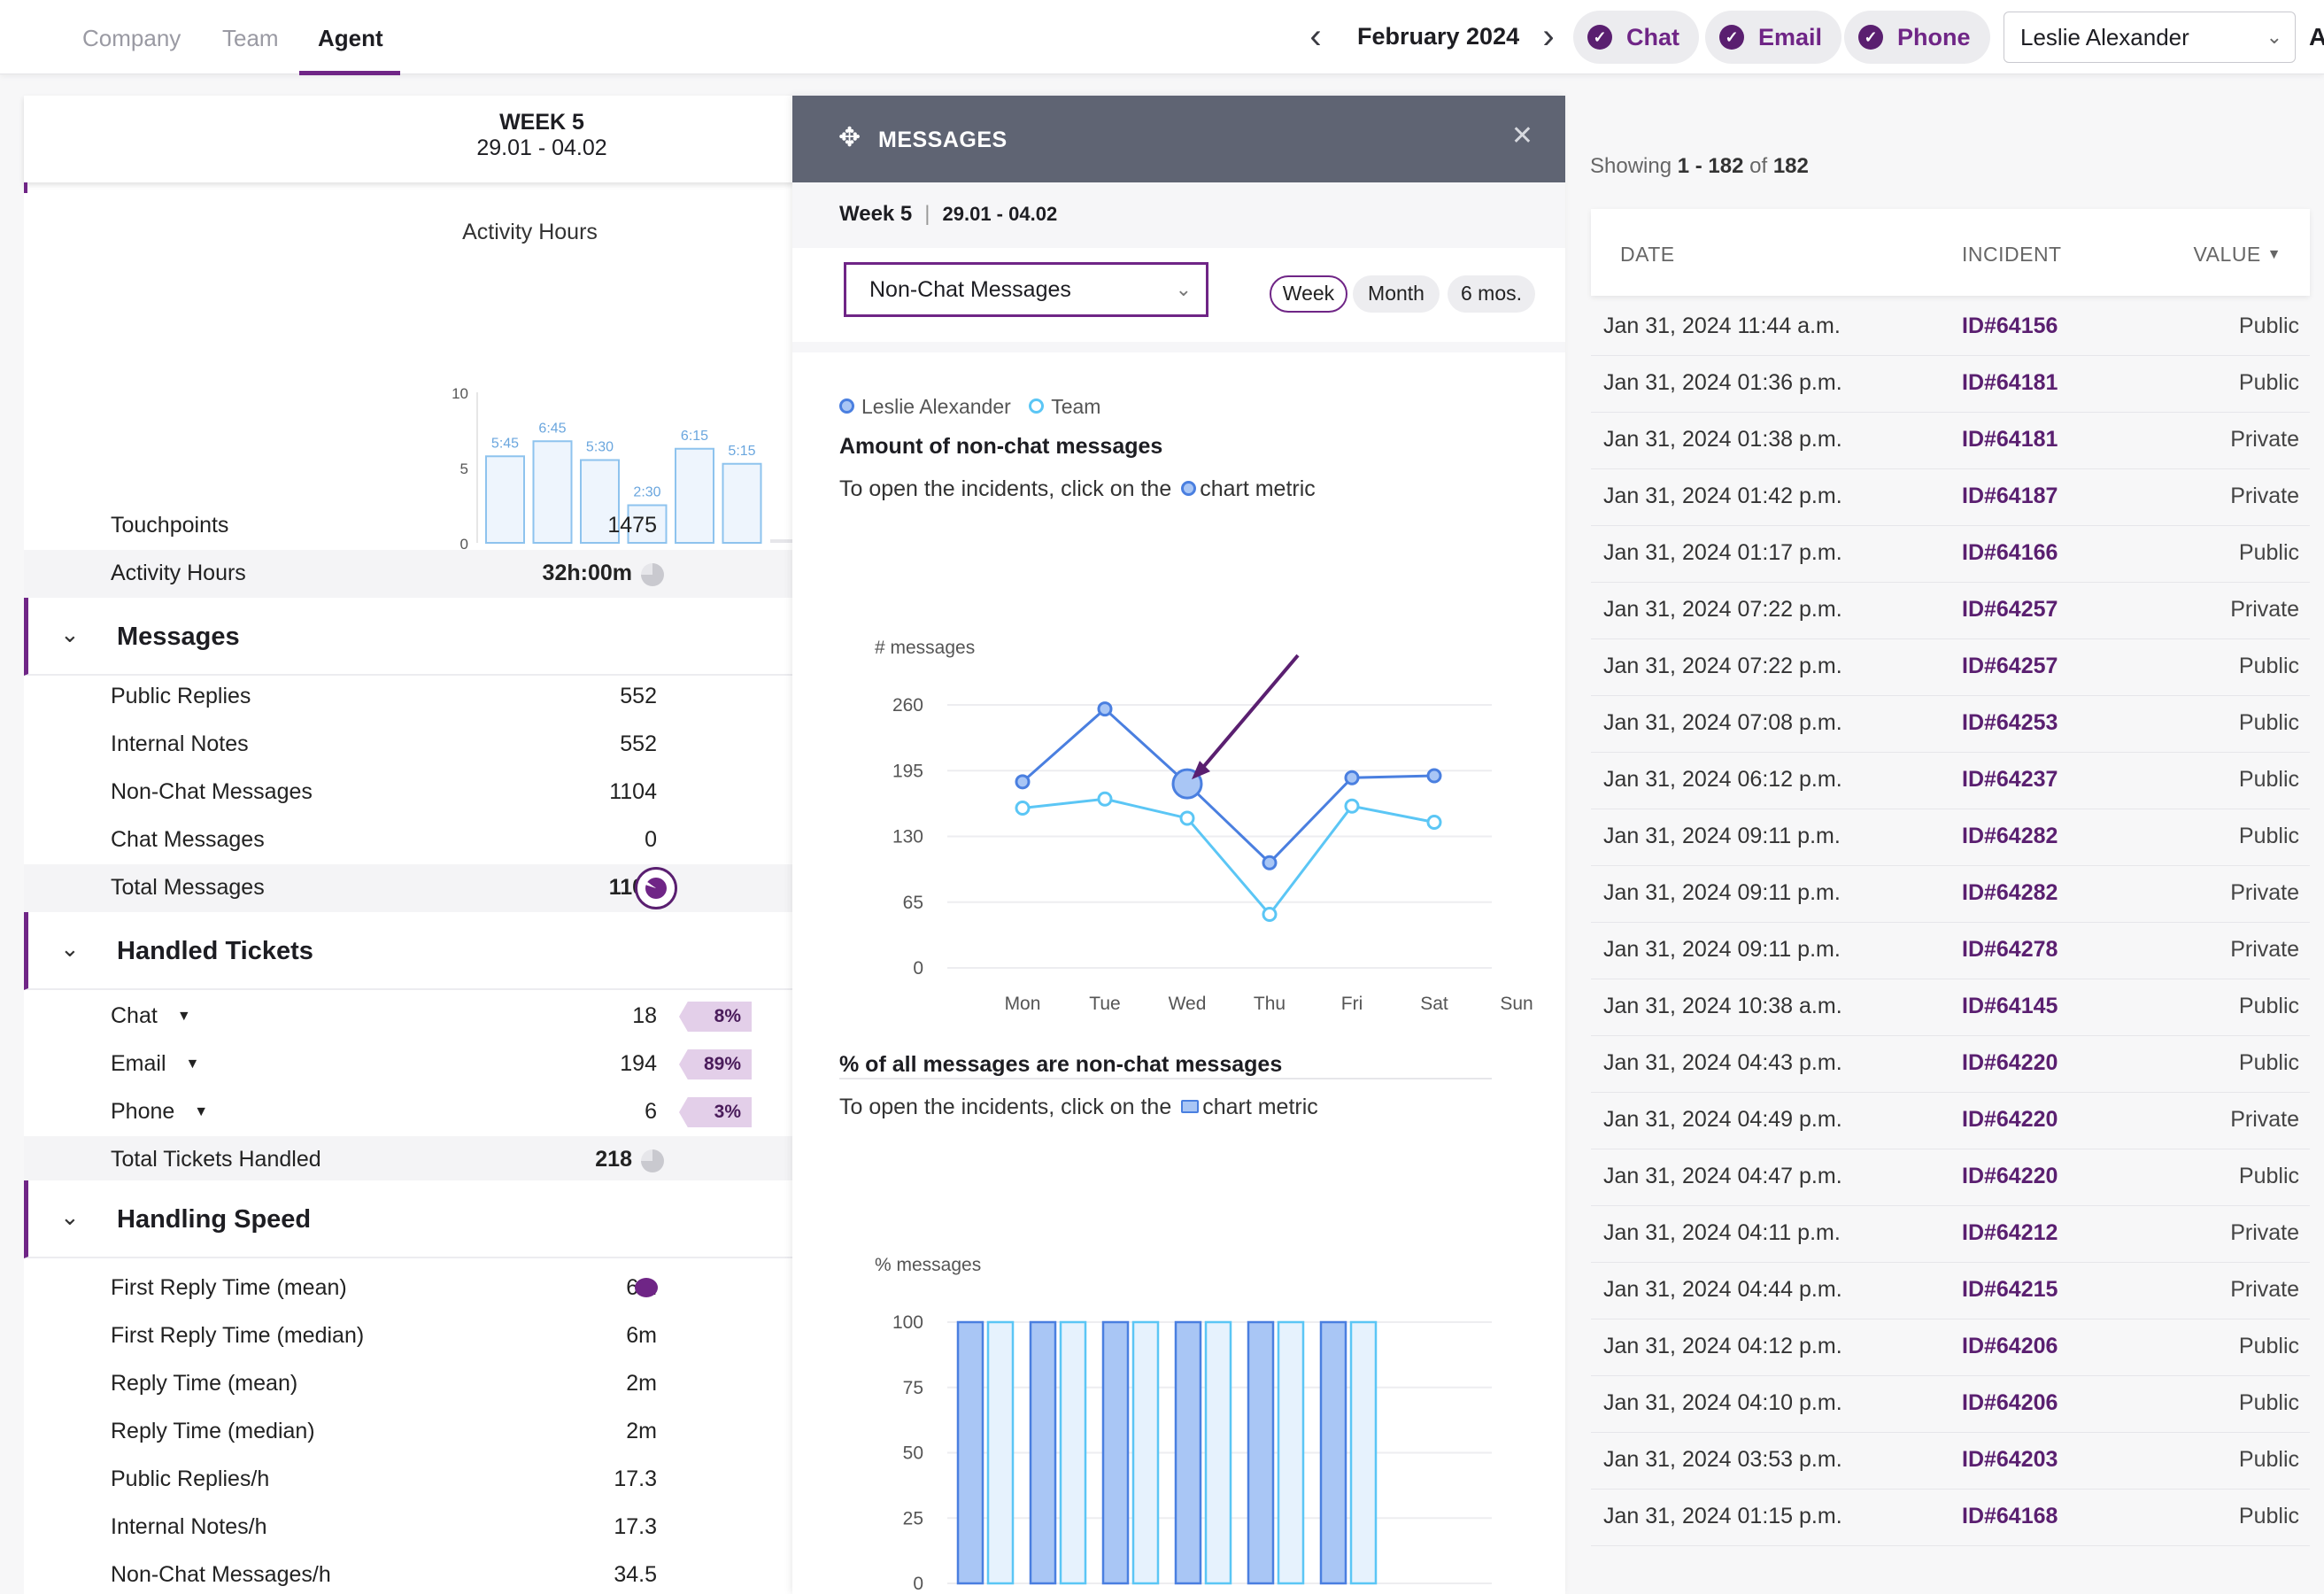  What do you see at coordinates (409, 1017) in the screenshot?
I see `stat-row-chat: Chat ▼ 18 8%` at bounding box center [409, 1017].